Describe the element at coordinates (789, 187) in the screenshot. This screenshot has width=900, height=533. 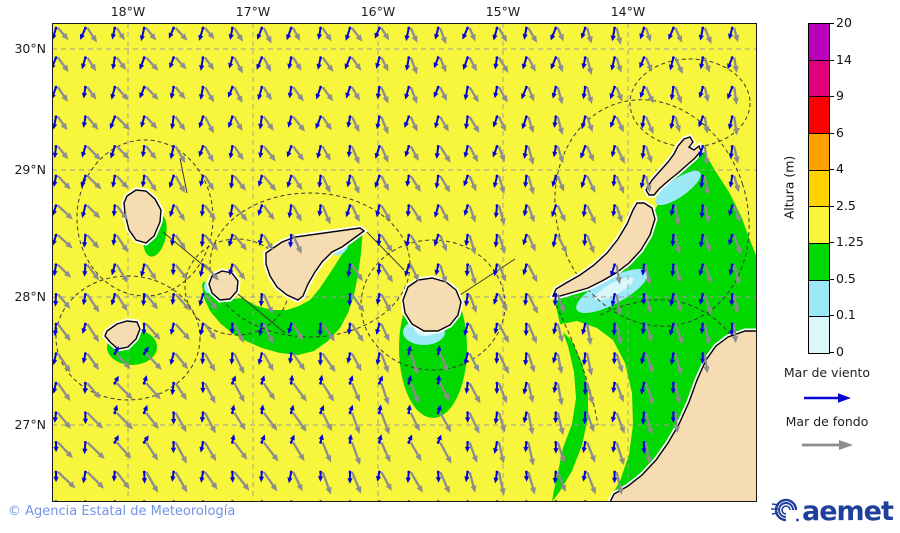
I see `colorbar-title: Altura (m)` at that location.